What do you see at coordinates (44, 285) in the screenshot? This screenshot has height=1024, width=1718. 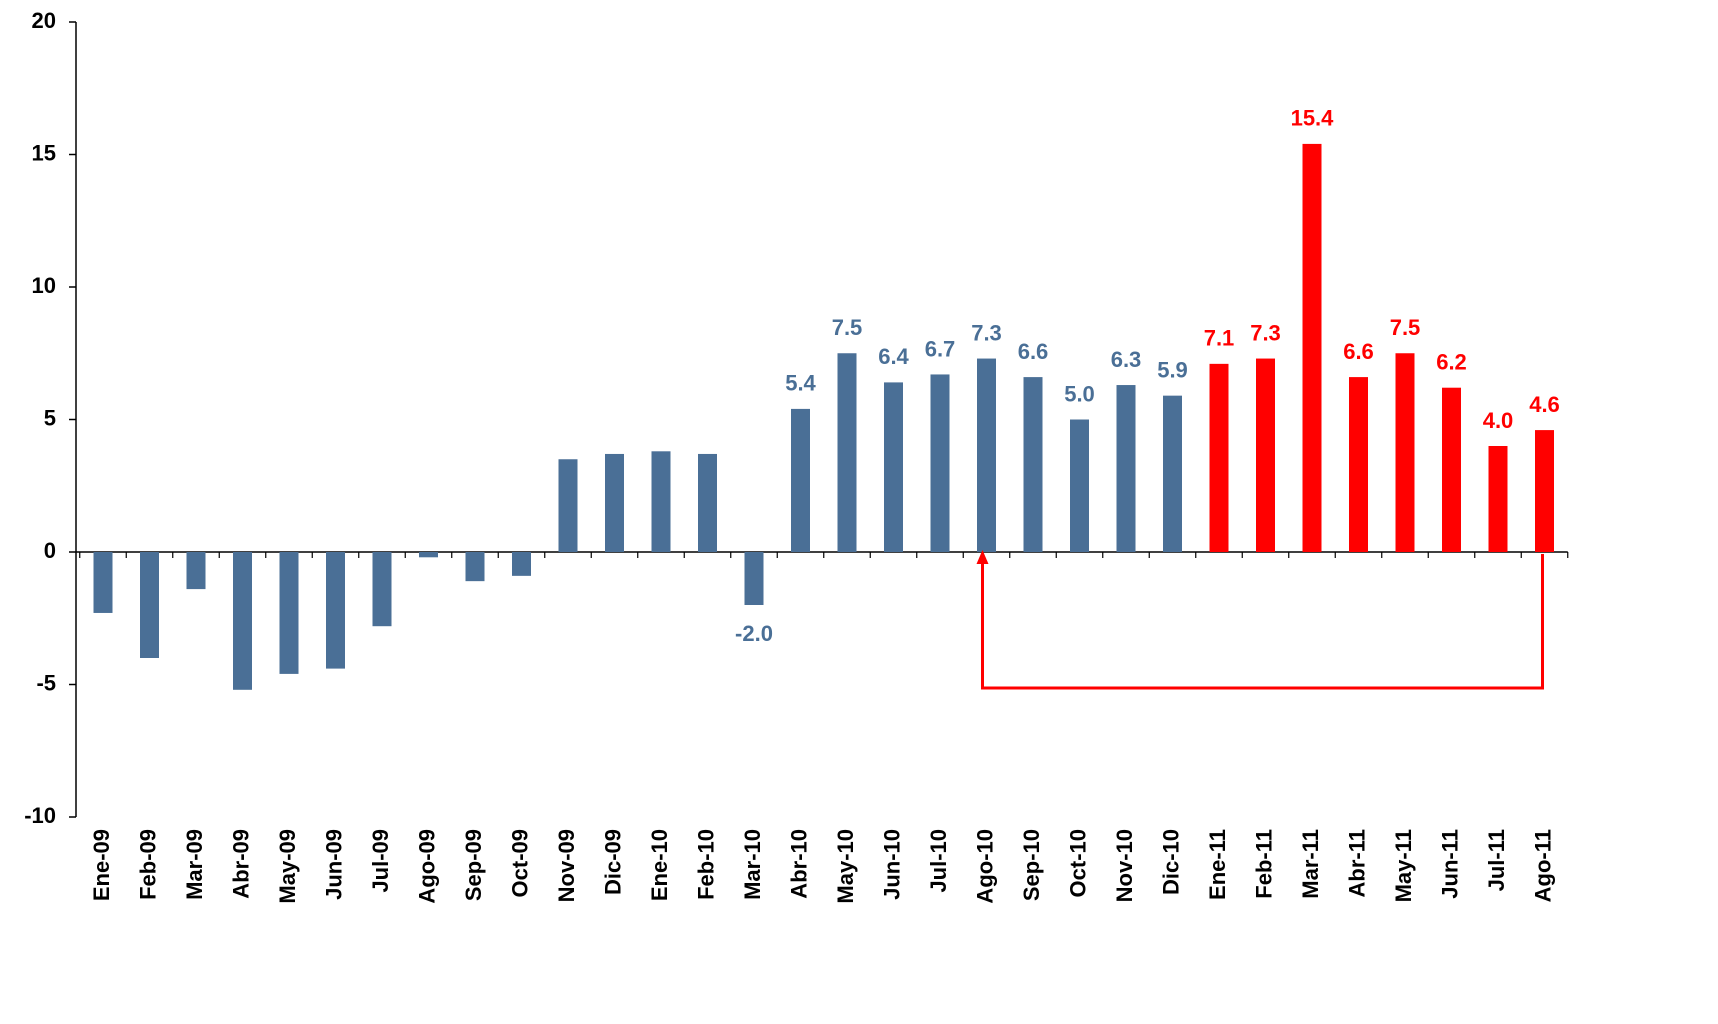 I see `y-tick-label: 10` at bounding box center [44, 285].